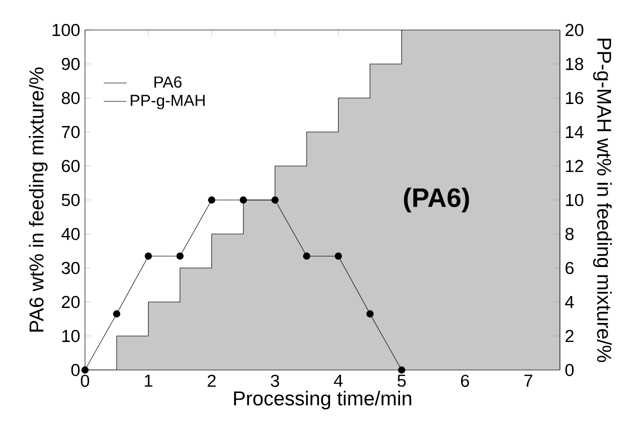 This screenshot has height=428, width=621. What do you see at coordinates (402, 380) in the screenshot?
I see `x-tick-label: 5` at bounding box center [402, 380].